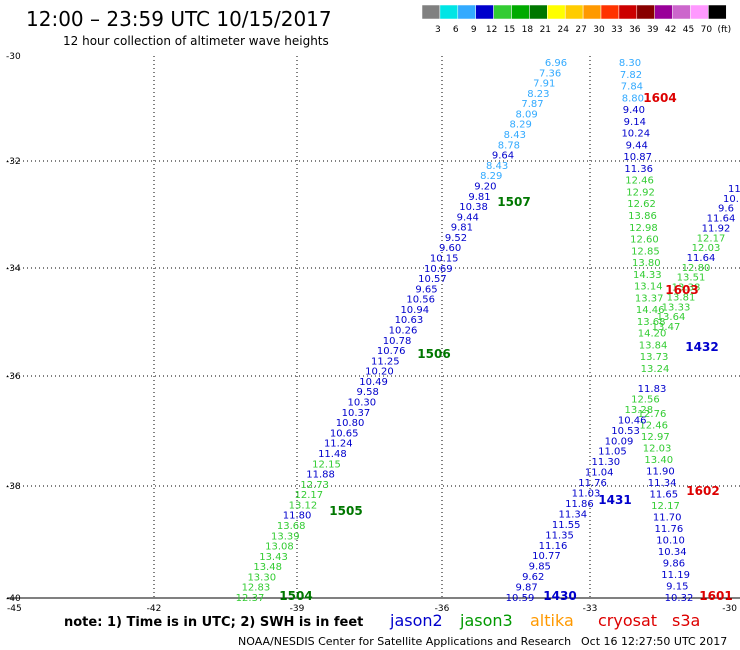  Describe the element at coordinates (726, 209) in the screenshot. I see `wave-height-value: 9.6` at that location.